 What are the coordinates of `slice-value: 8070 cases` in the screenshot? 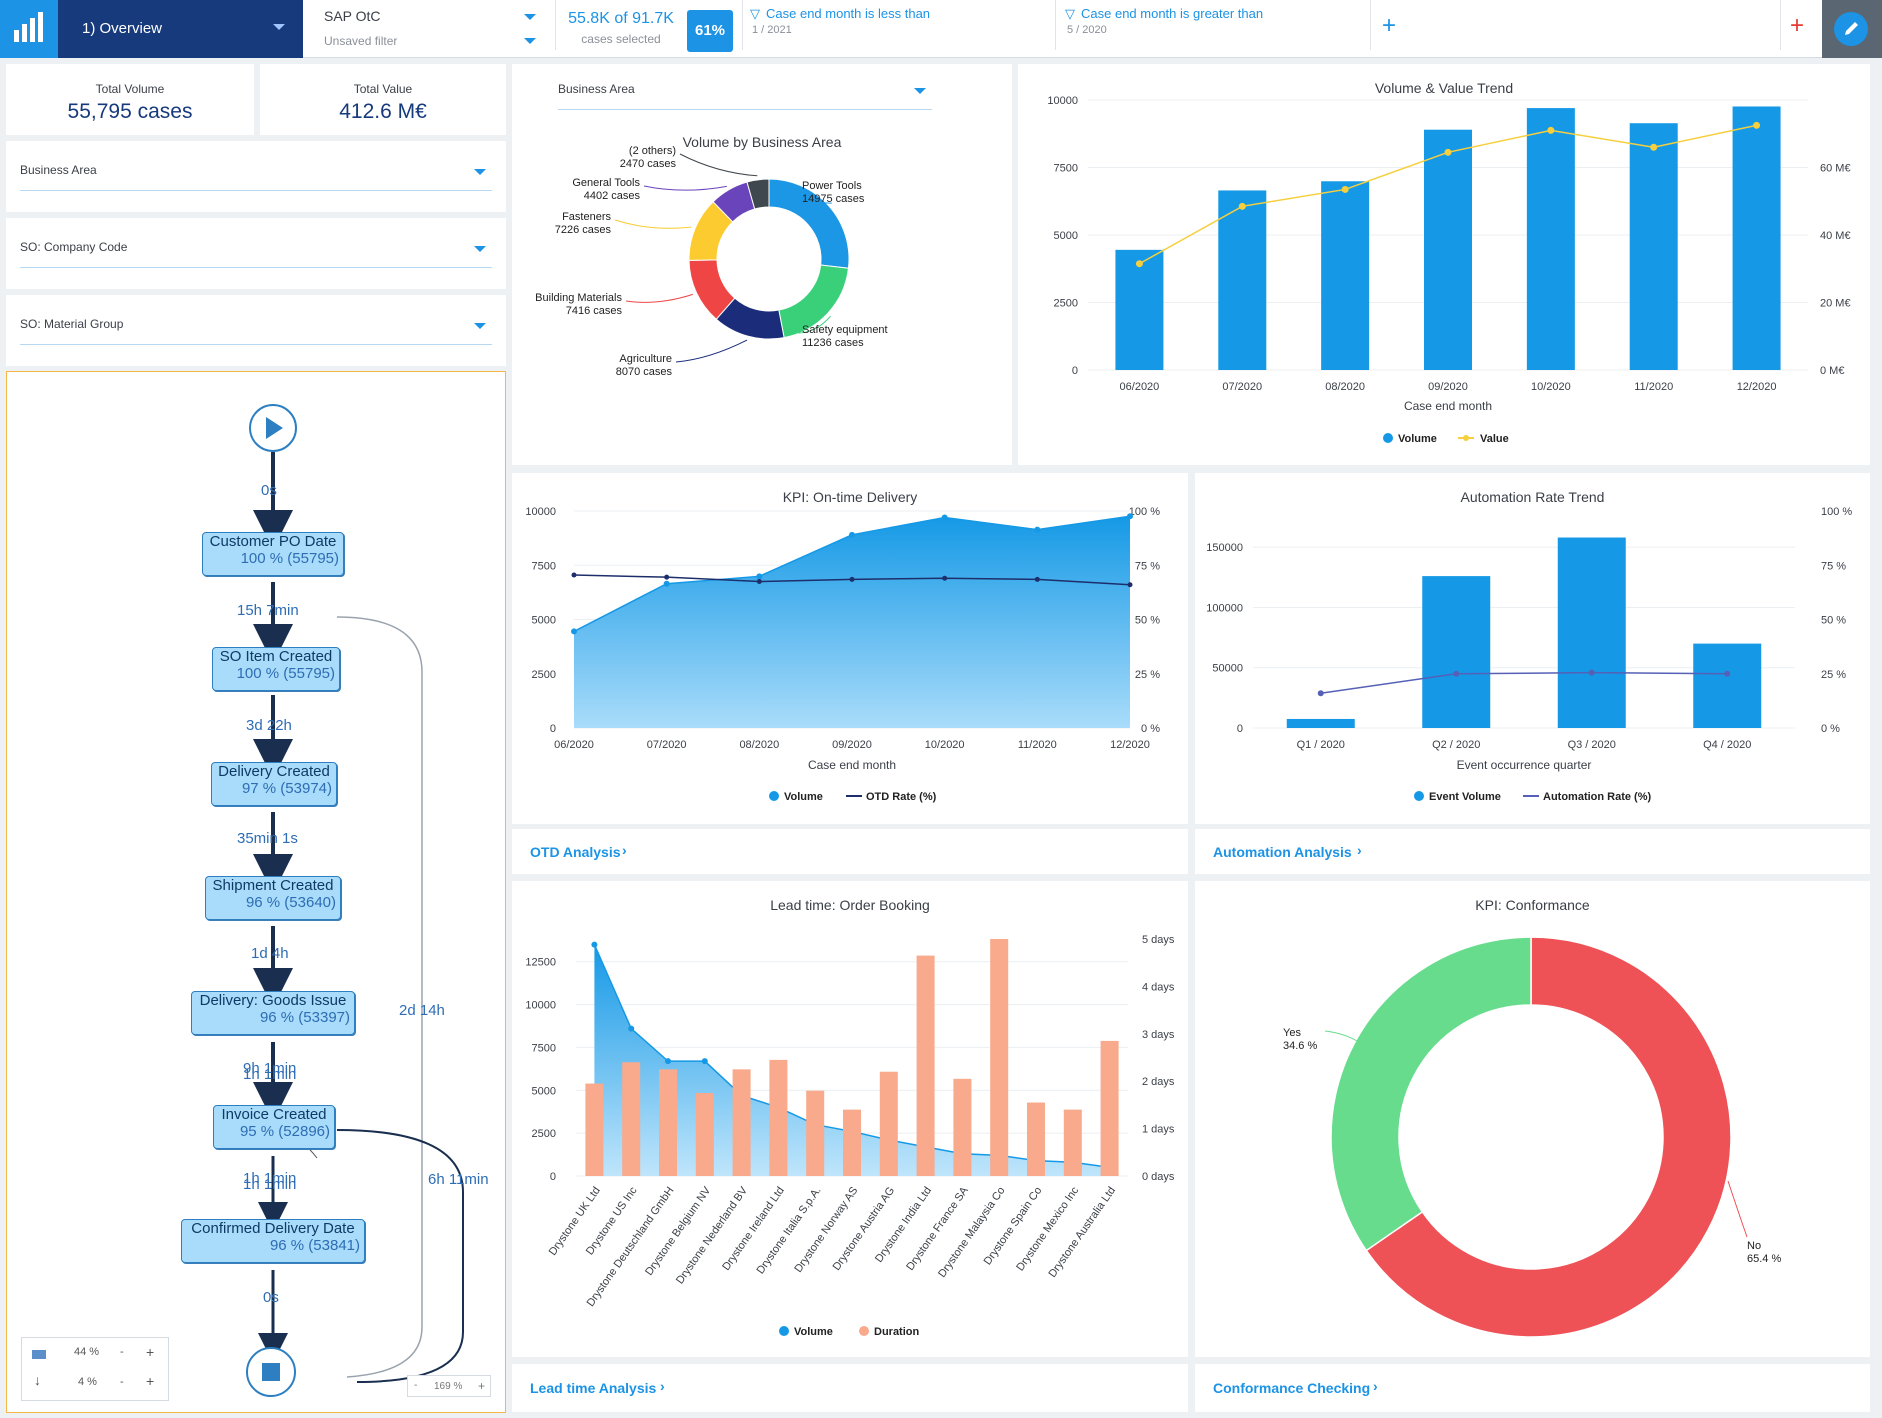 It's located at (644, 372).